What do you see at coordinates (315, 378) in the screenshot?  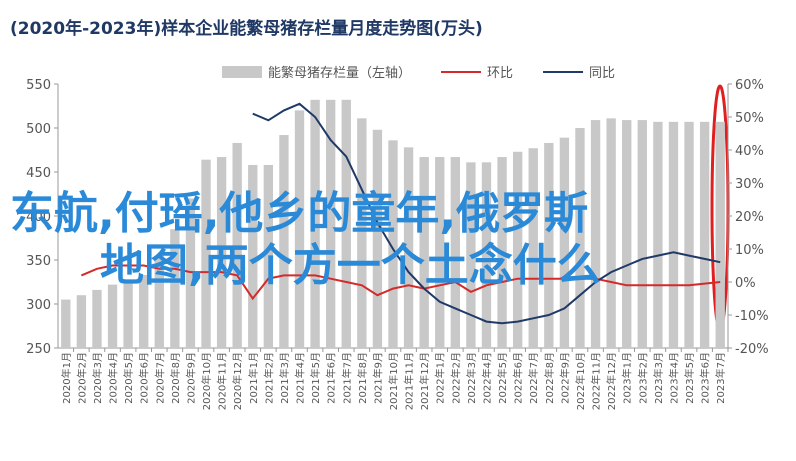 I see `x-tick-label: 2021年5月` at bounding box center [315, 378].